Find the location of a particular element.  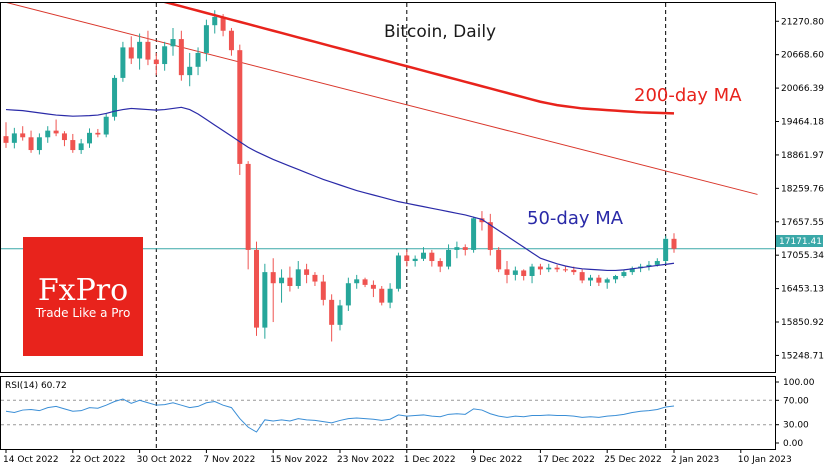

rsi-tick-label: 30.00 is located at coordinates (796, 426).